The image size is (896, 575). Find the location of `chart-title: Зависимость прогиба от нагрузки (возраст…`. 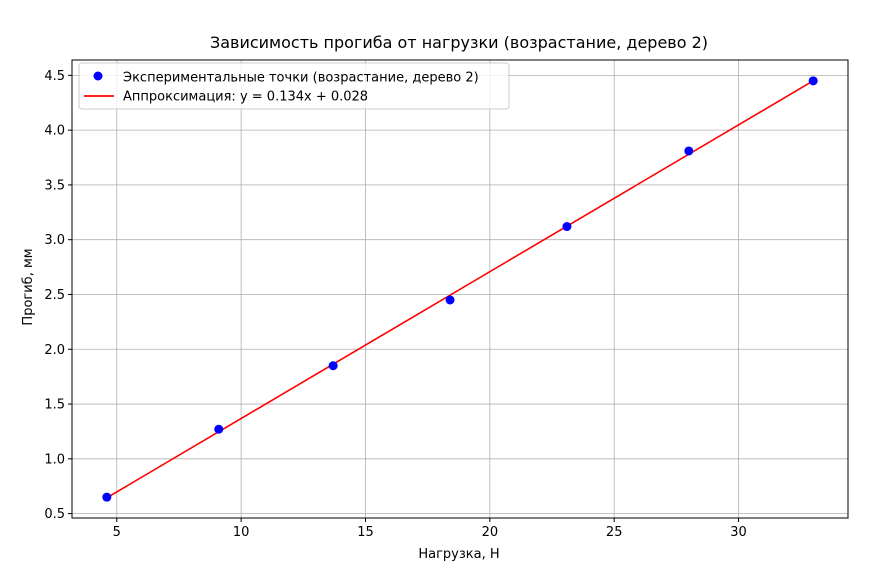

chart-title: Зависимость прогиба от нагрузки (возраст… is located at coordinates (459, 42).